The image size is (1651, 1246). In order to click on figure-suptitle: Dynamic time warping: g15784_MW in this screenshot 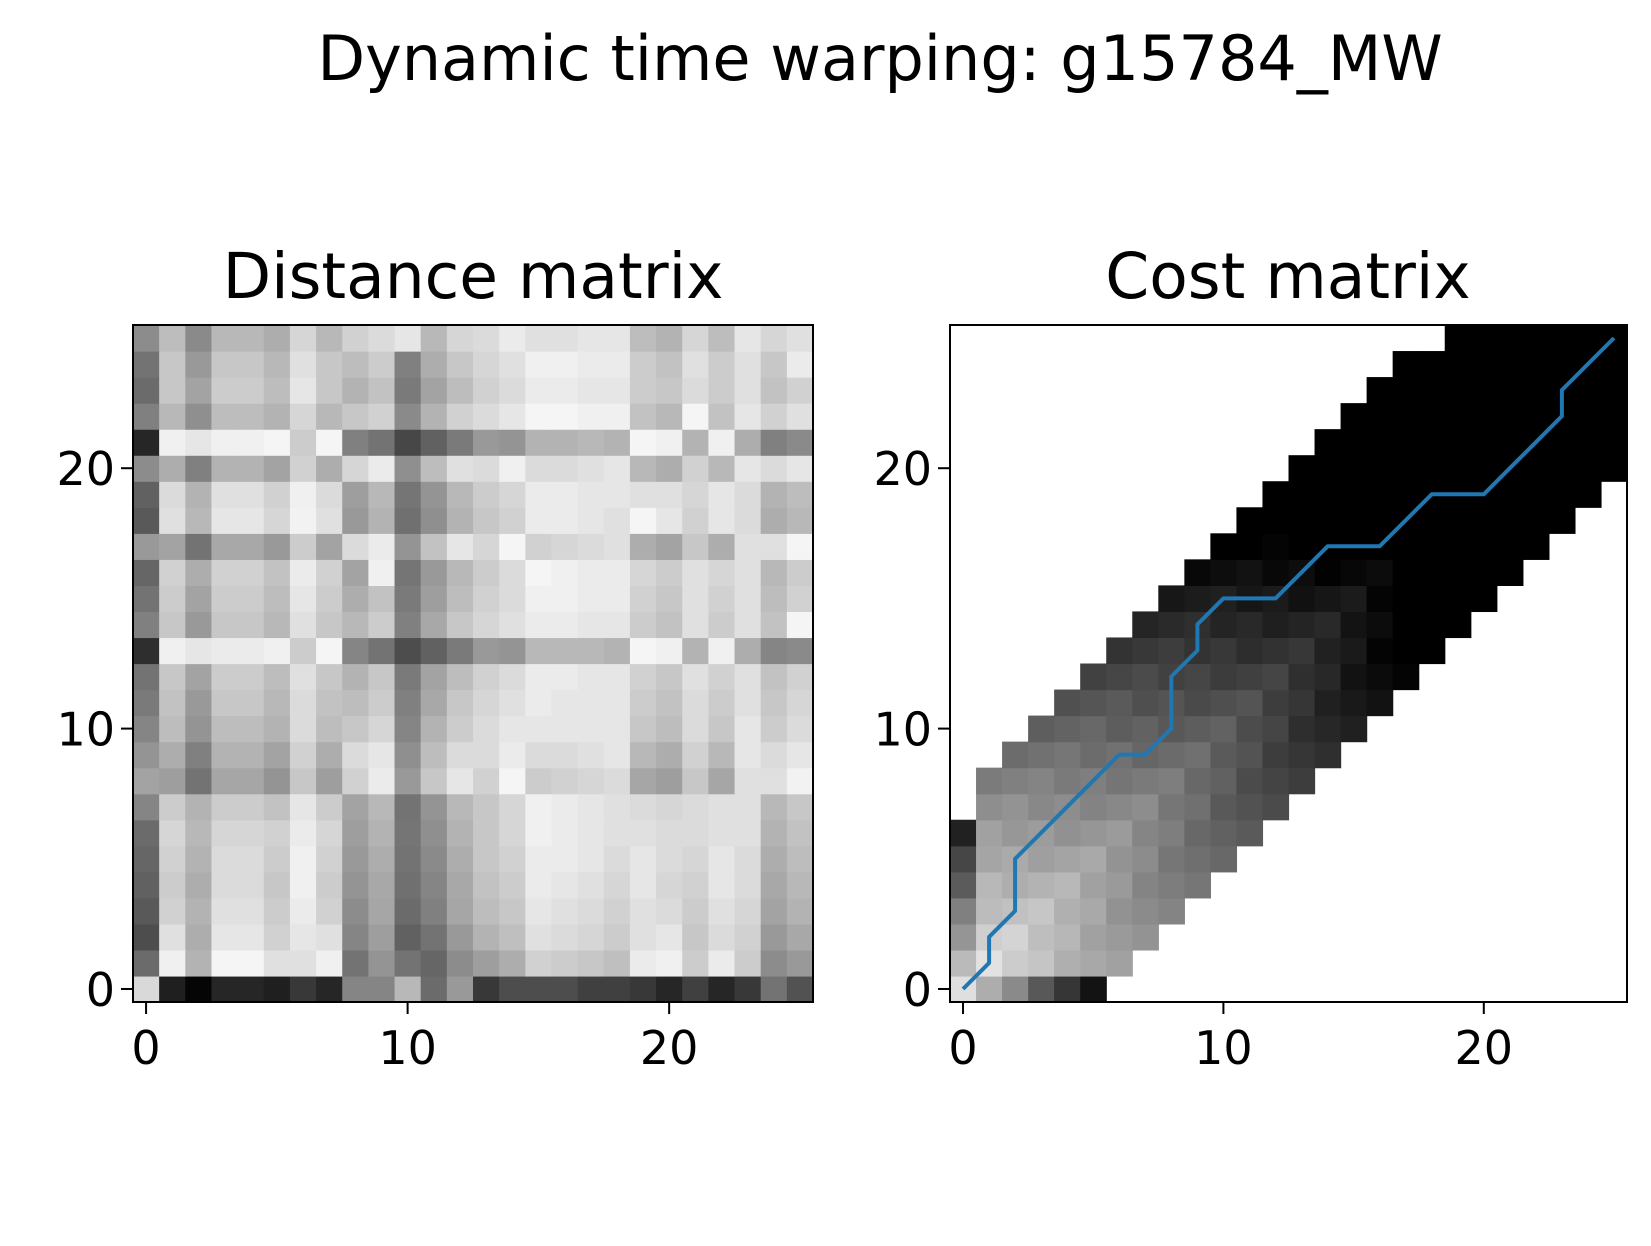, I will do `click(879, 58)`.